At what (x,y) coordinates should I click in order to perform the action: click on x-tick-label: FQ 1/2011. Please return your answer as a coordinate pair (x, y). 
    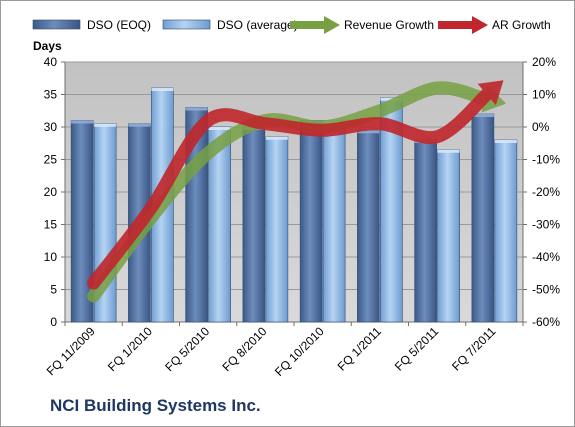
    Looking at the image, I should click on (360, 349).